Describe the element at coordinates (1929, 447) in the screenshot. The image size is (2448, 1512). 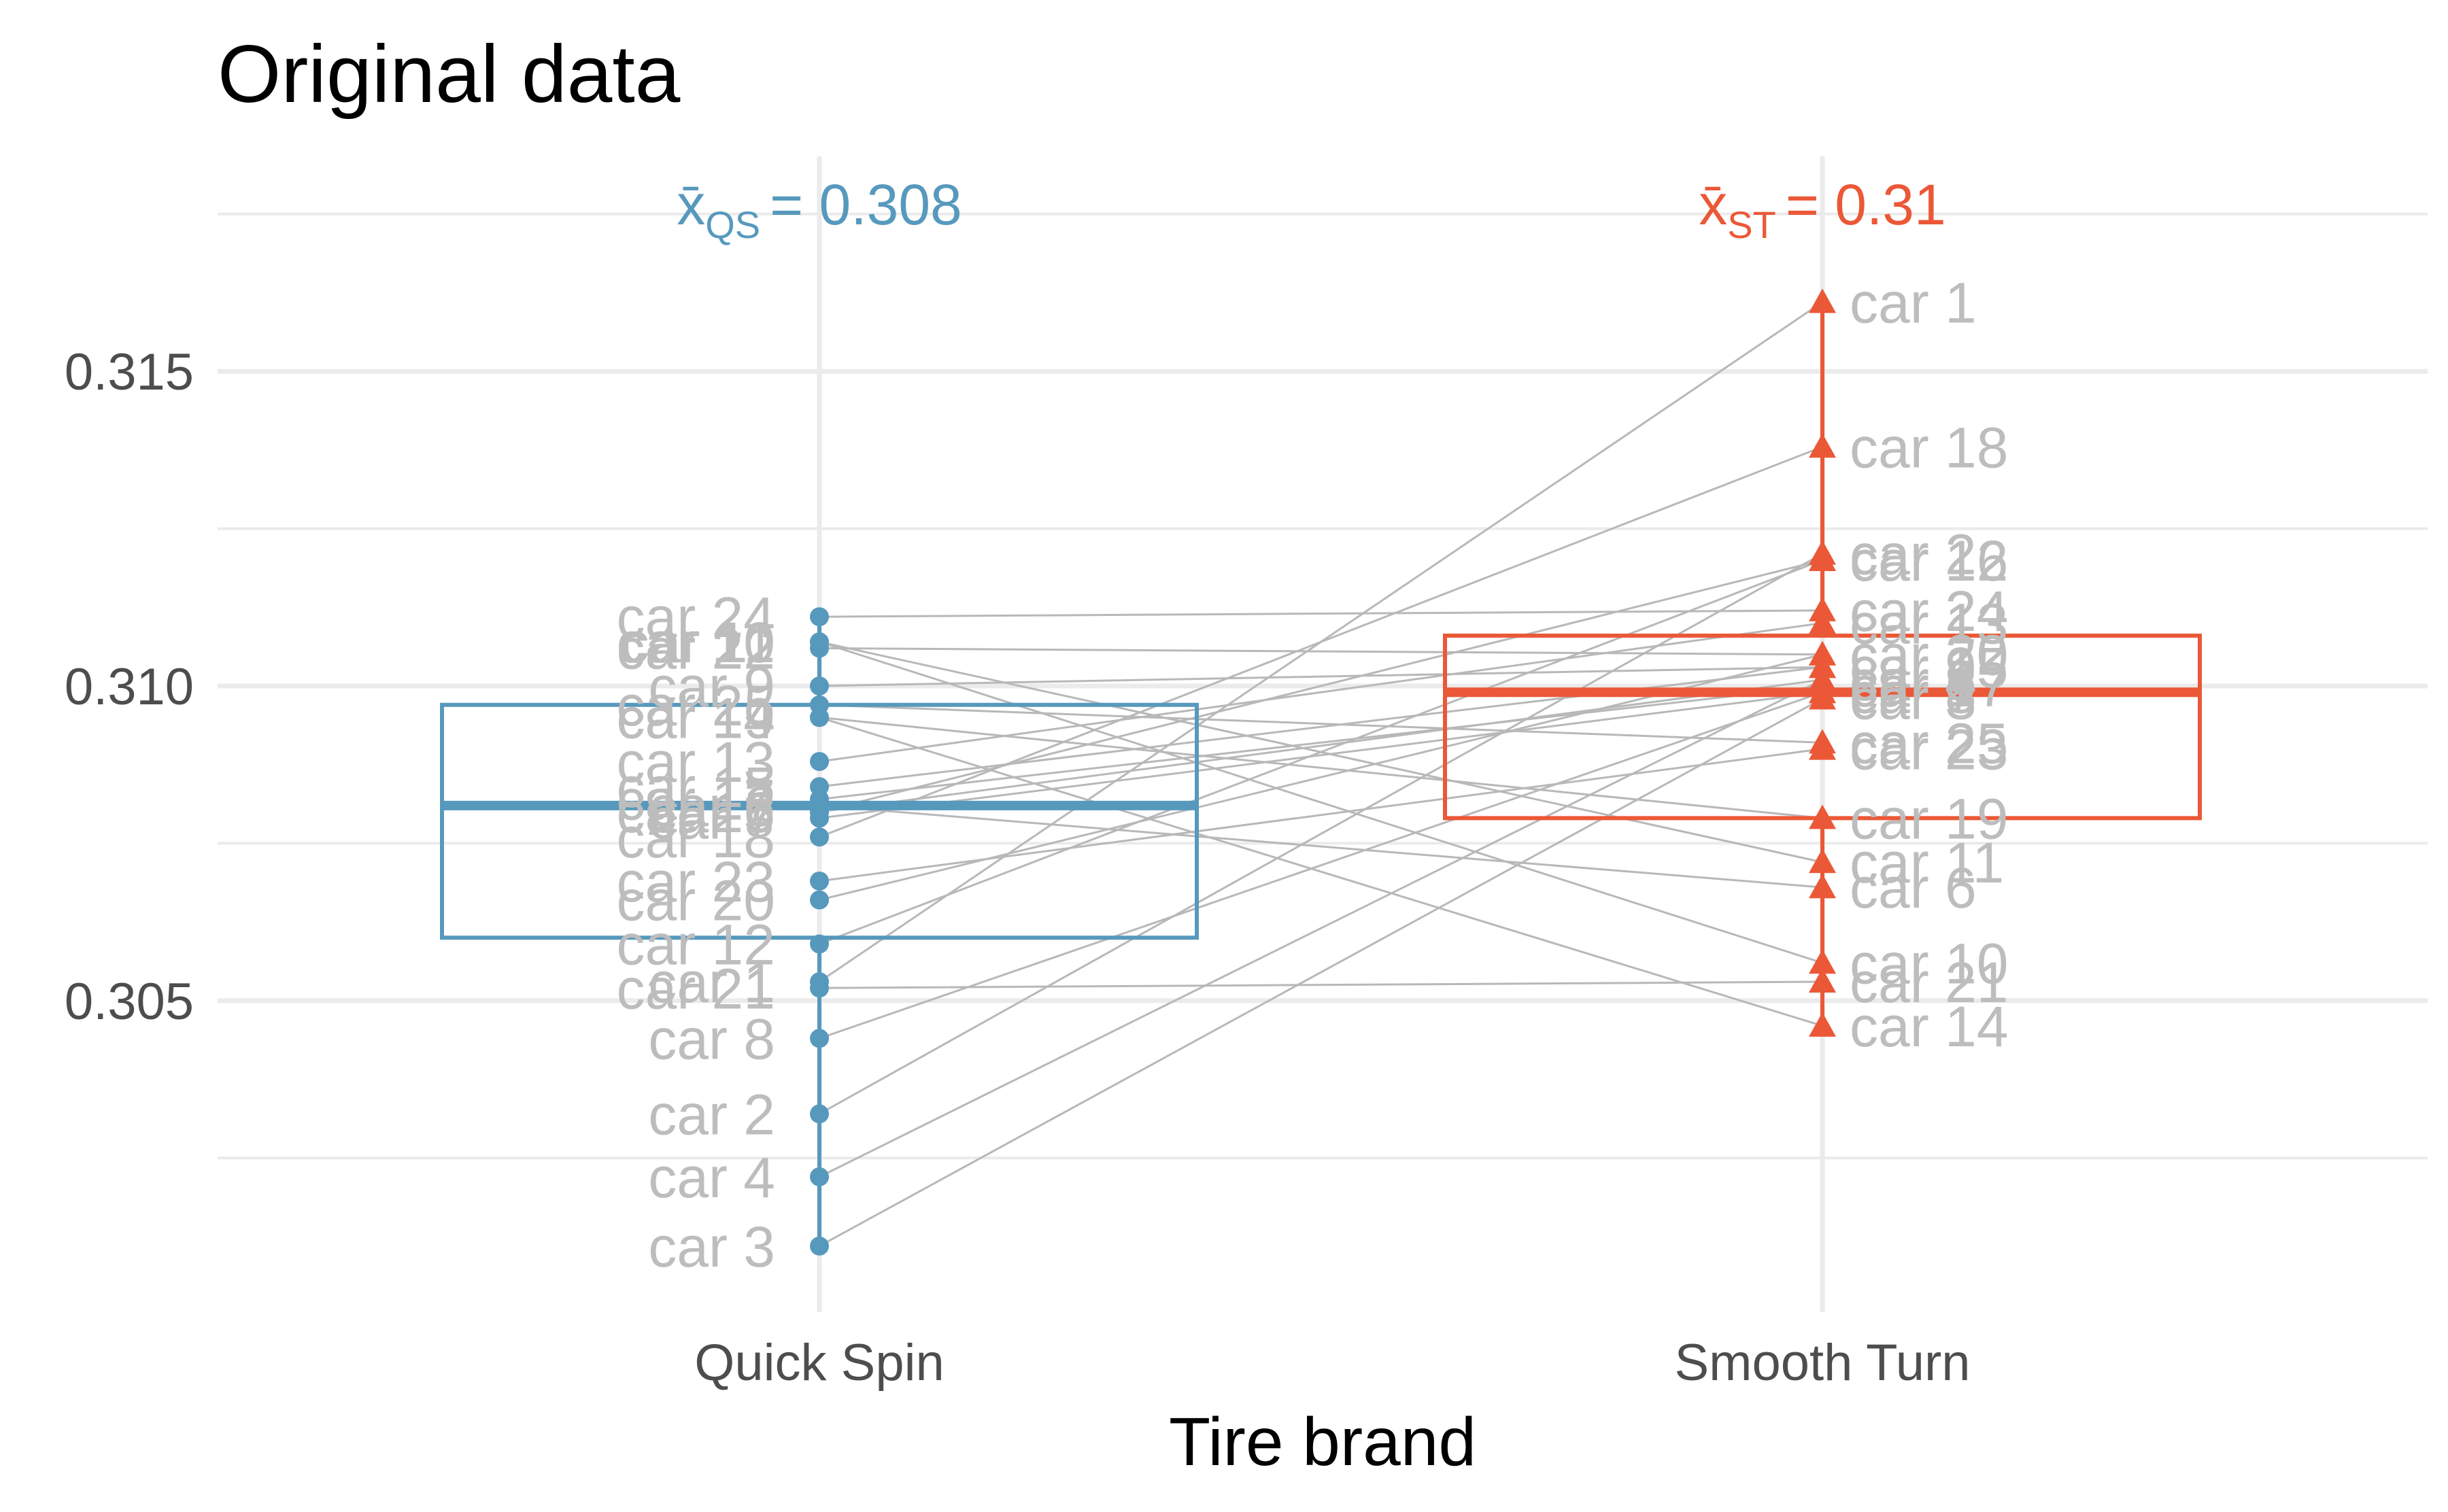
I see `smooth-turn-point-label: car 18` at that location.